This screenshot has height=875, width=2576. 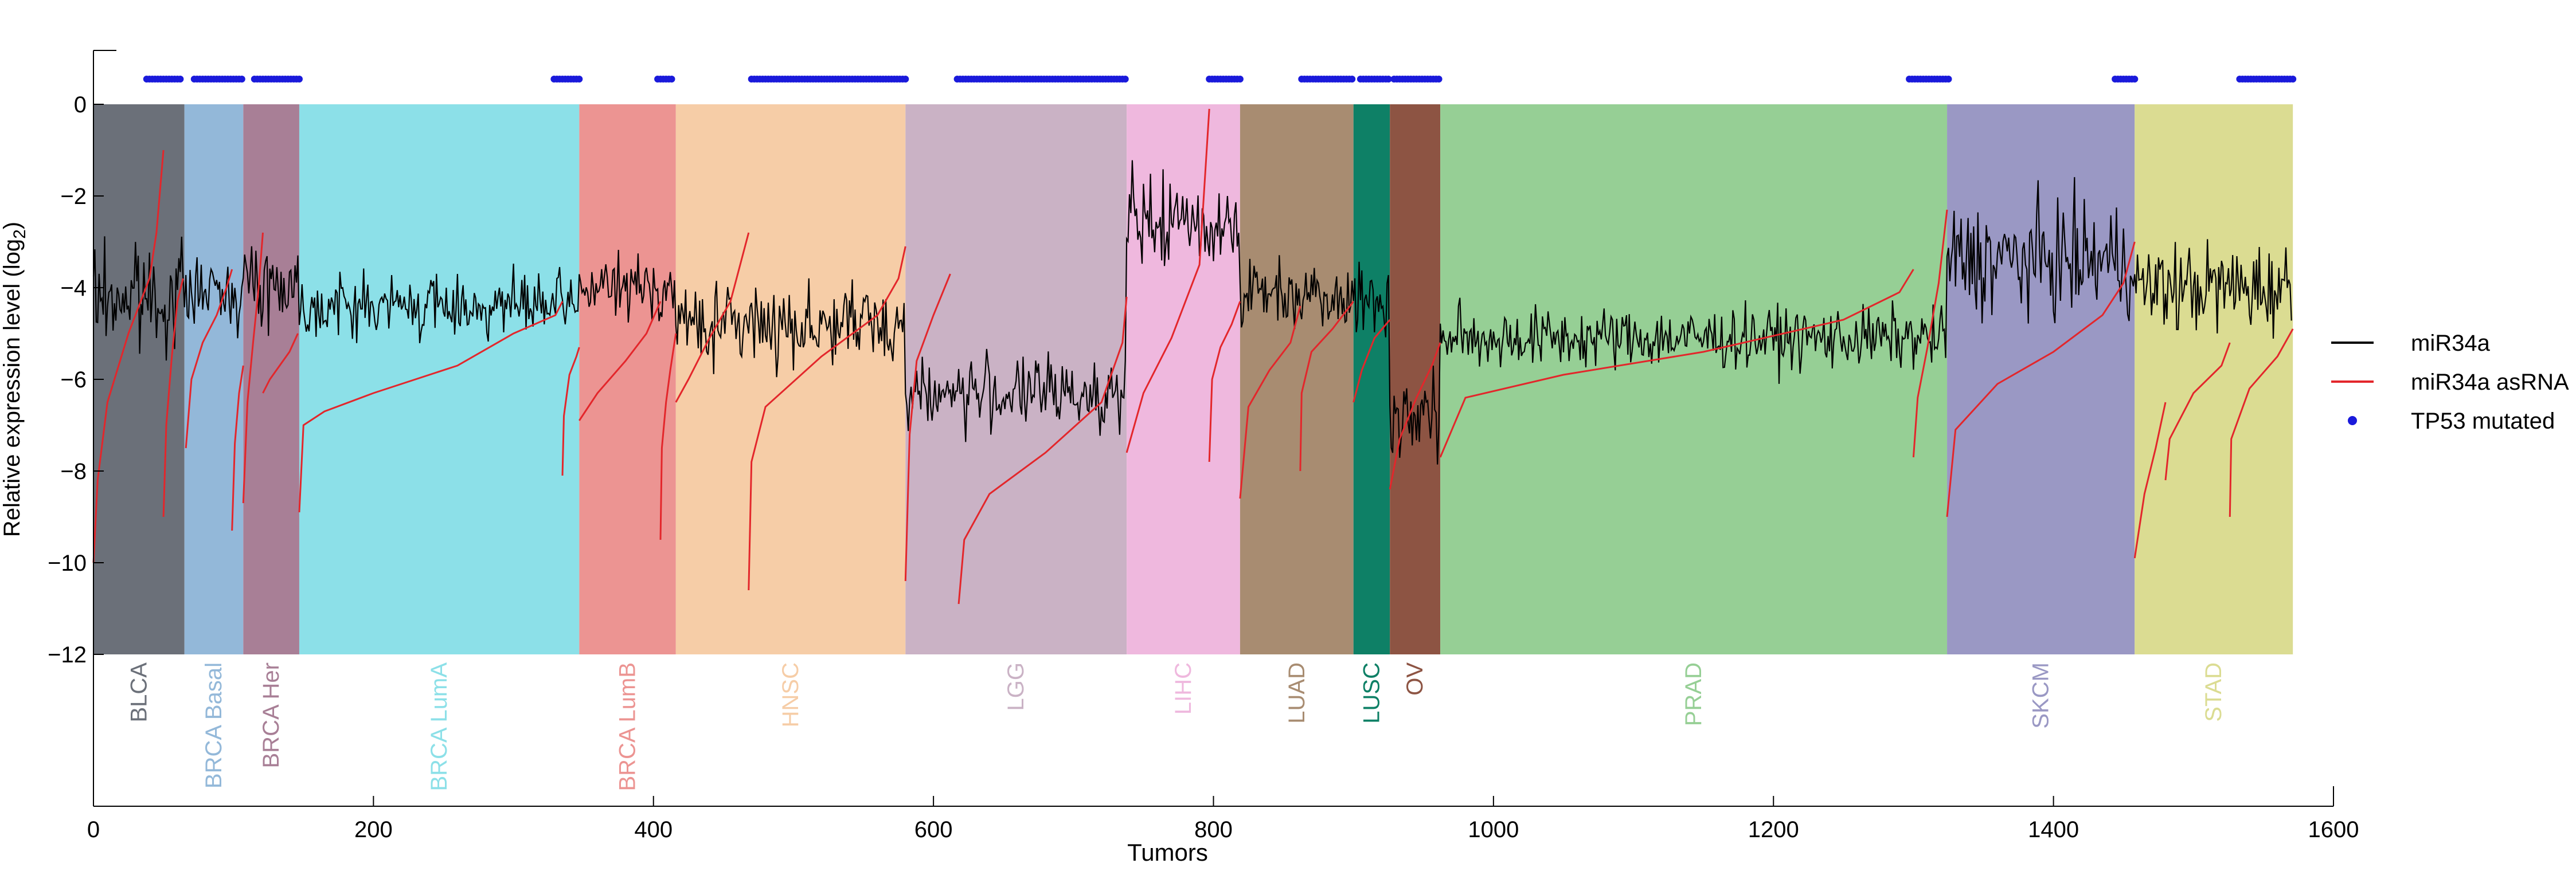 I want to click on y-tick-label: −4, so click(x=73, y=288).